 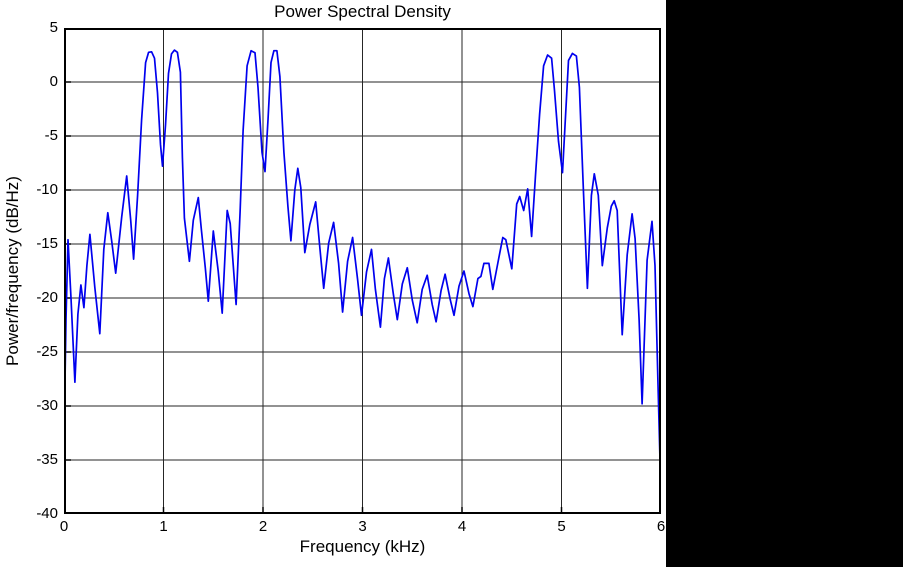 I want to click on y-tick-label: -30, so click(x=47, y=405).